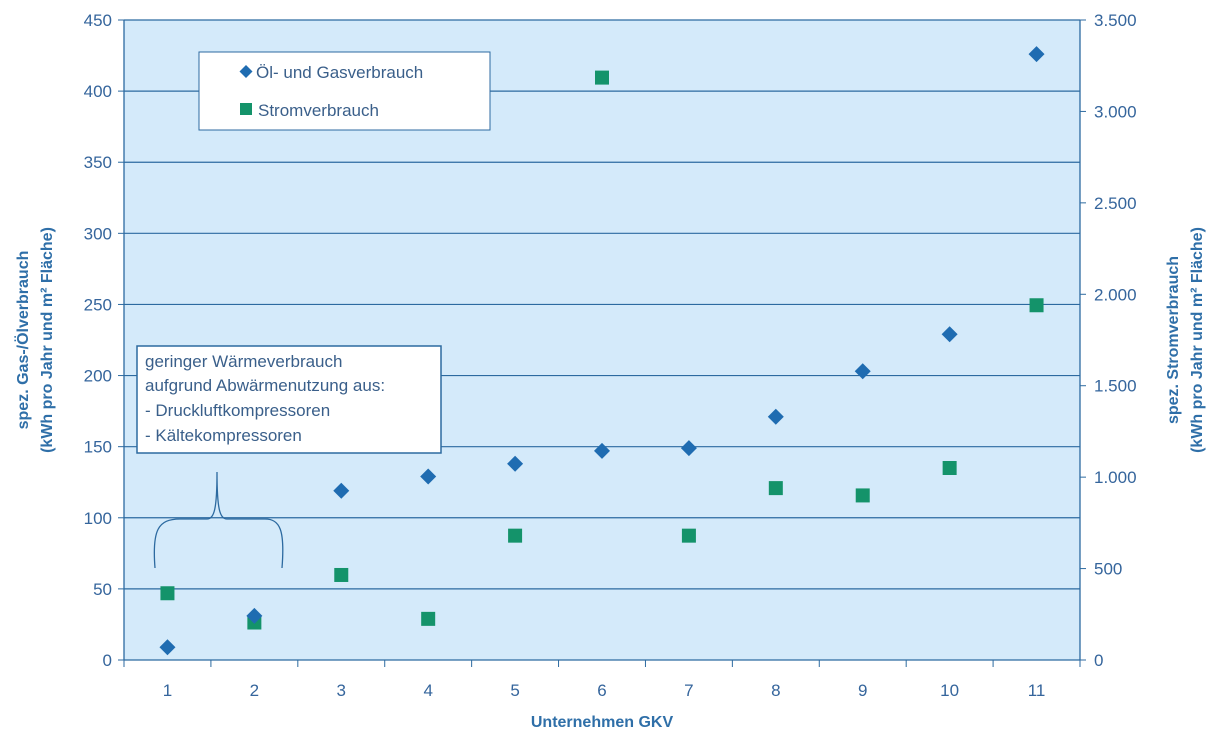 Image resolution: width=1221 pixels, height=733 pixels. What do you see at coordinates (862, 690) in the screenshot?
I see `x-tick-label: 9` at bounding box center [862, 690].